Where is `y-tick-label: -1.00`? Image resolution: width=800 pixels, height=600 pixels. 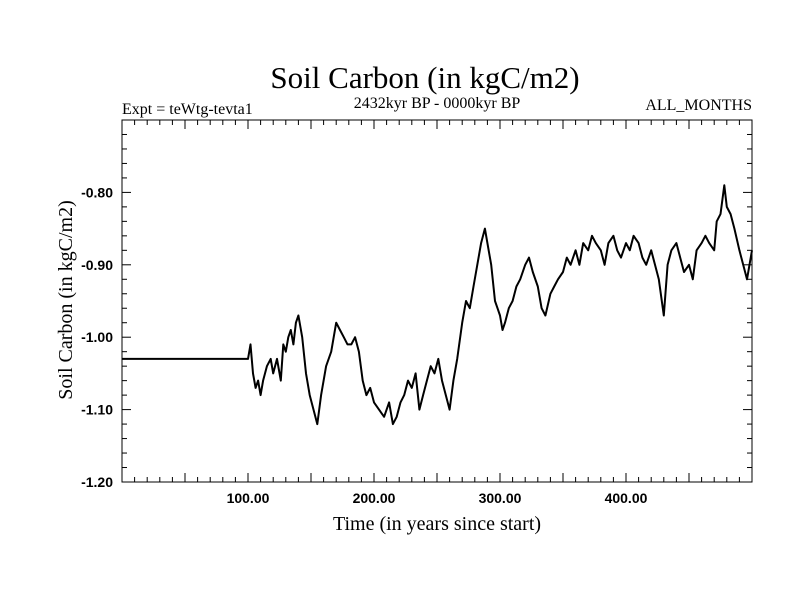
y-tick-label: -1.00 is located at coordinates (97, 337).